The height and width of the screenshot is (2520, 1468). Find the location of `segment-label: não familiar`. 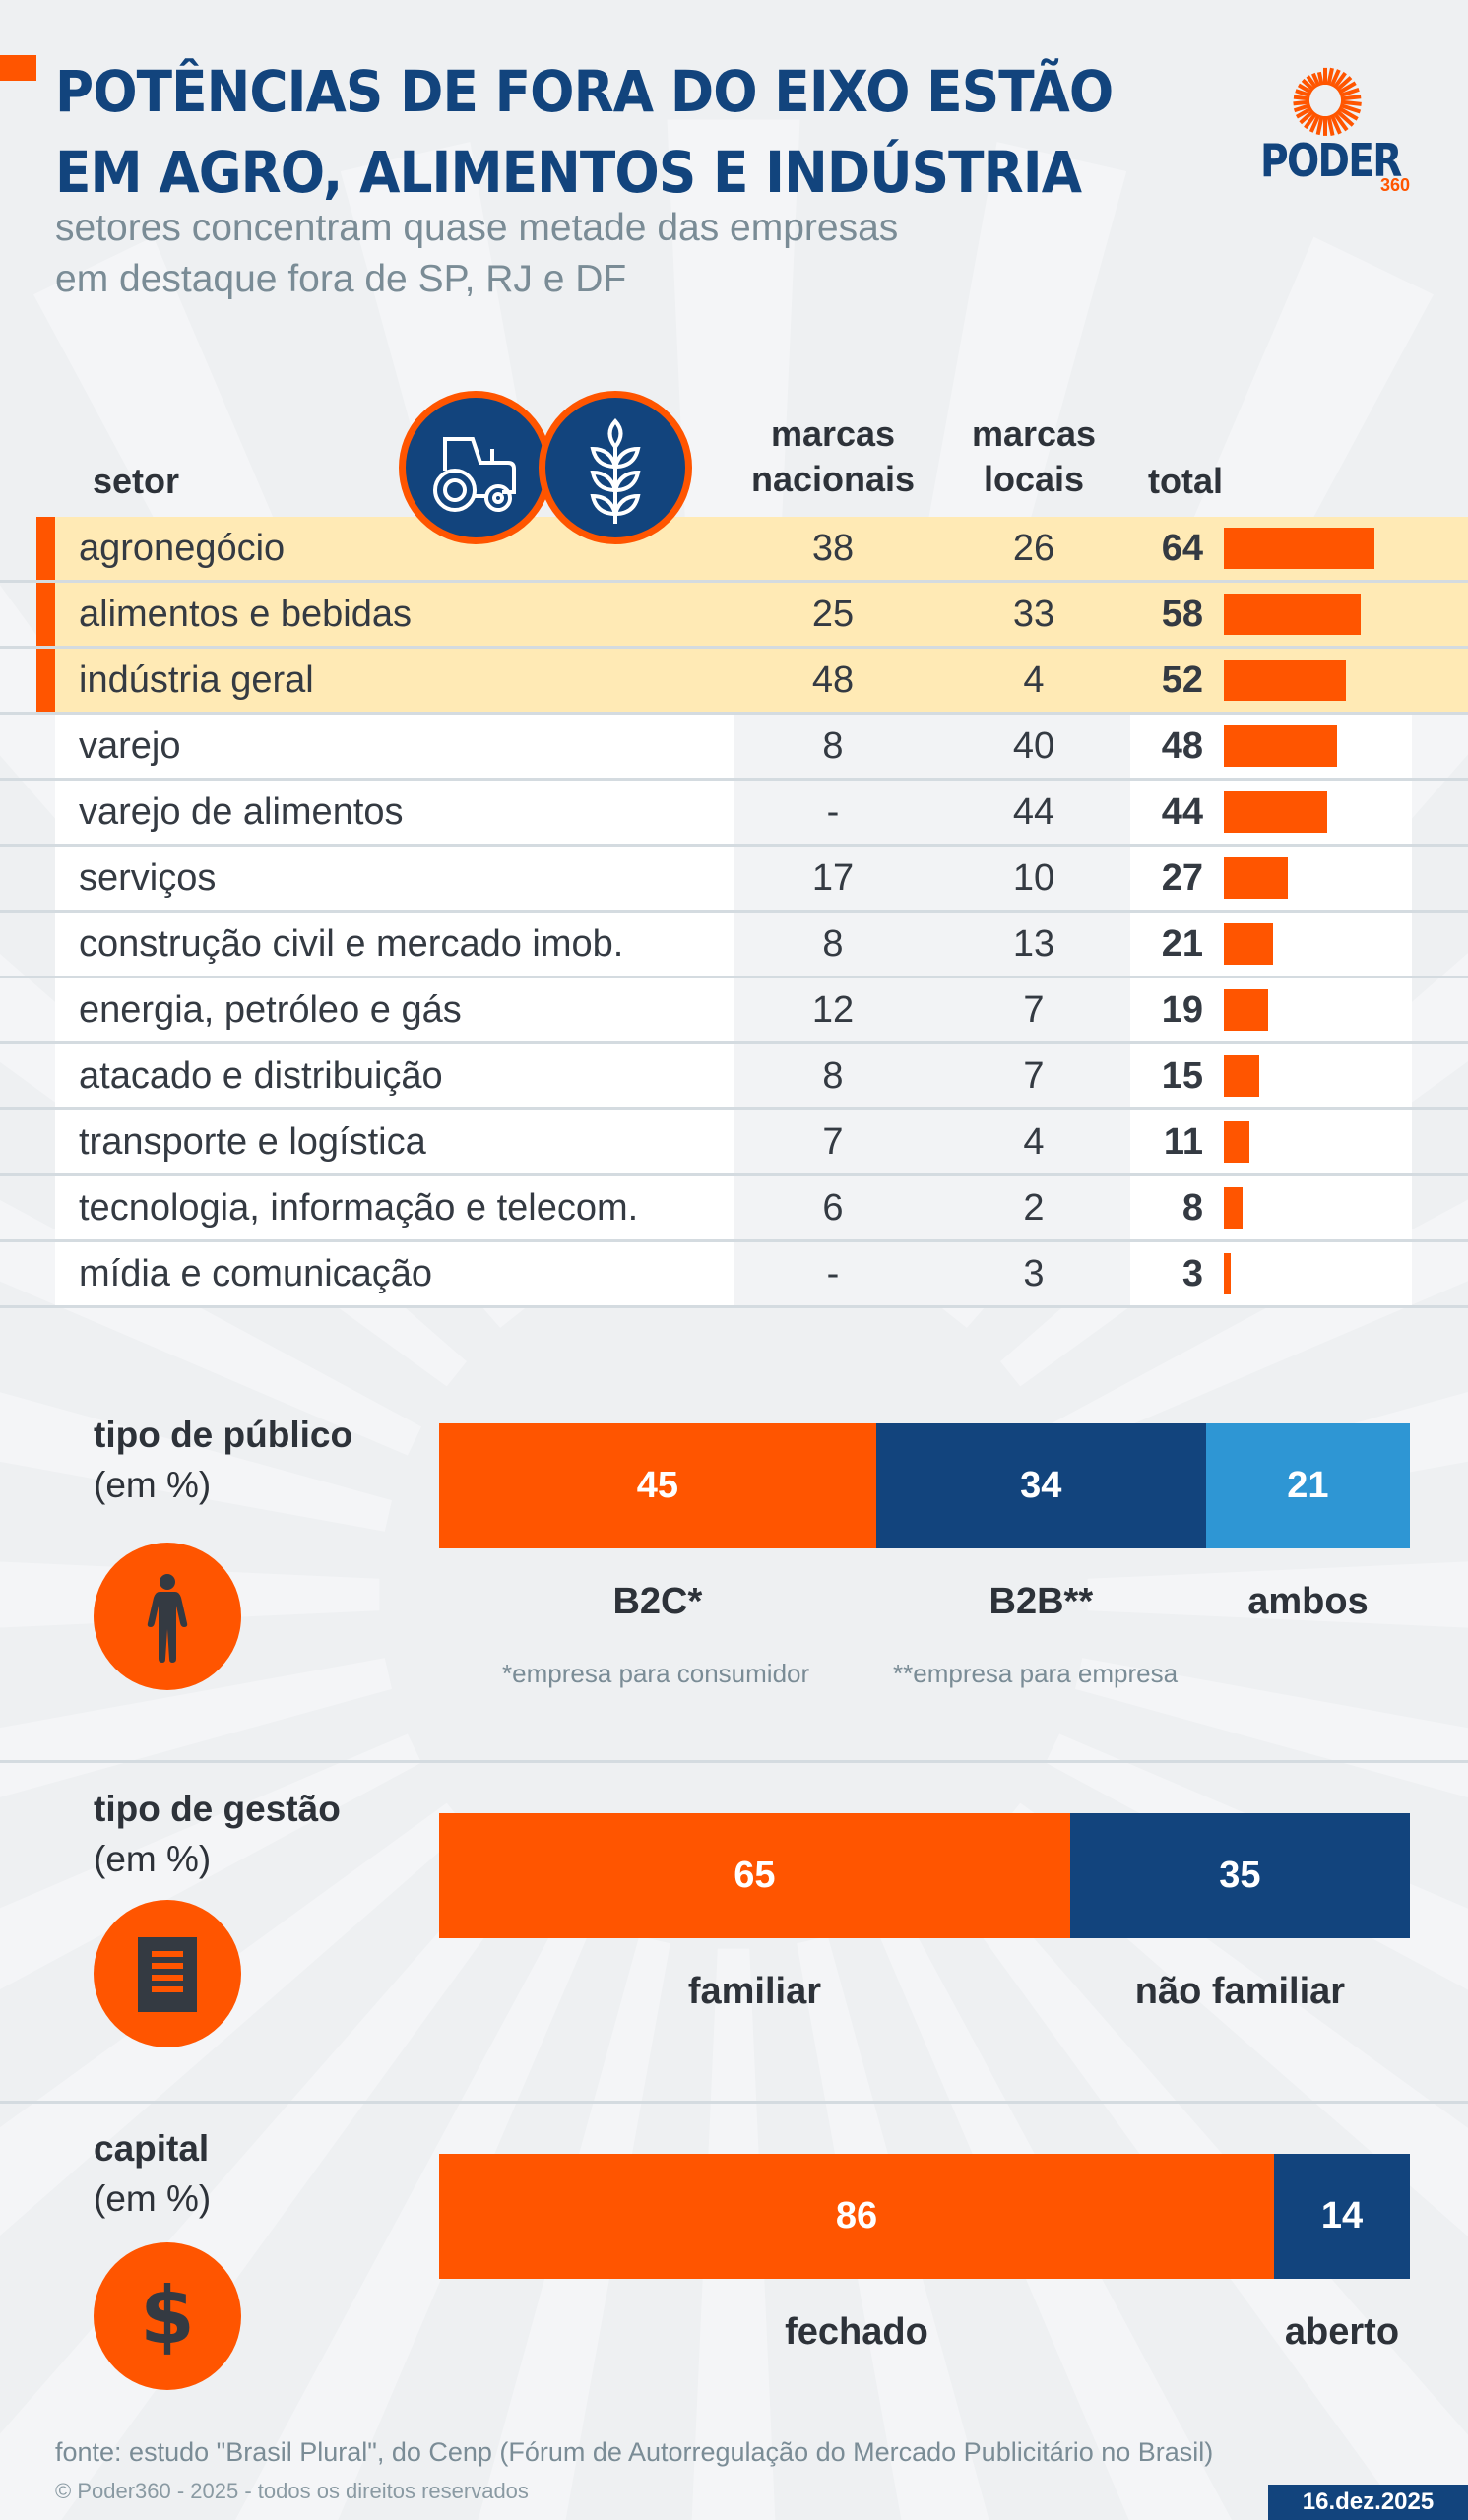

segment-label: não familiar is located at coordinates (1240, 1991).